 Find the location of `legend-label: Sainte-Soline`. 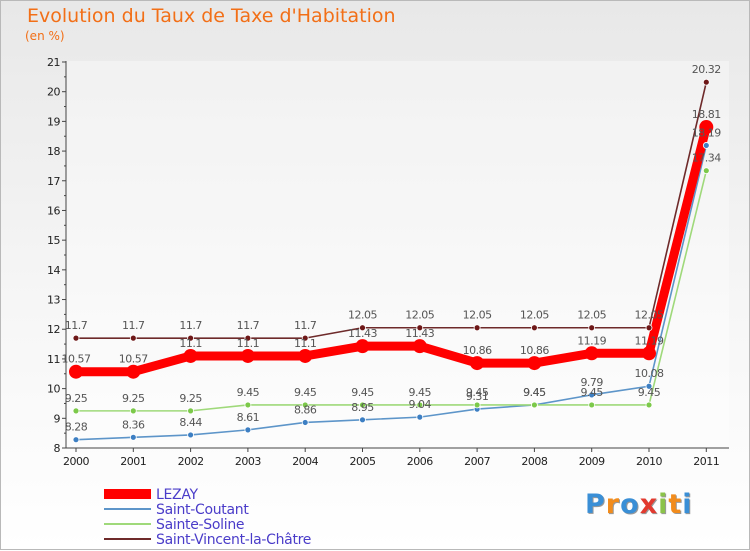

legend-label: Sainte-Soline is located at coordinates (200, 525).